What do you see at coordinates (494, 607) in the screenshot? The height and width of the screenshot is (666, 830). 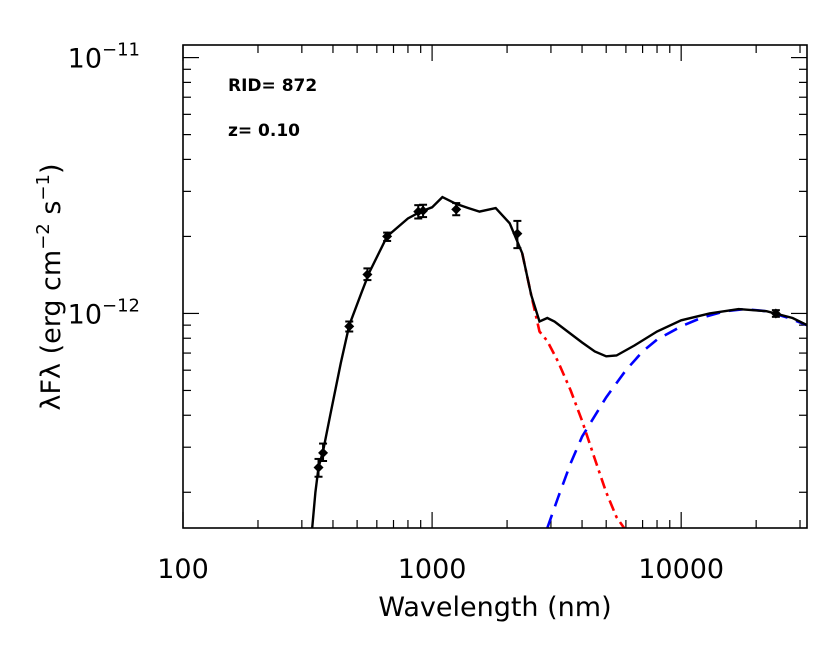 I see `x-axis-title: Wavelength (nm)` at bounding box center [494, 607].